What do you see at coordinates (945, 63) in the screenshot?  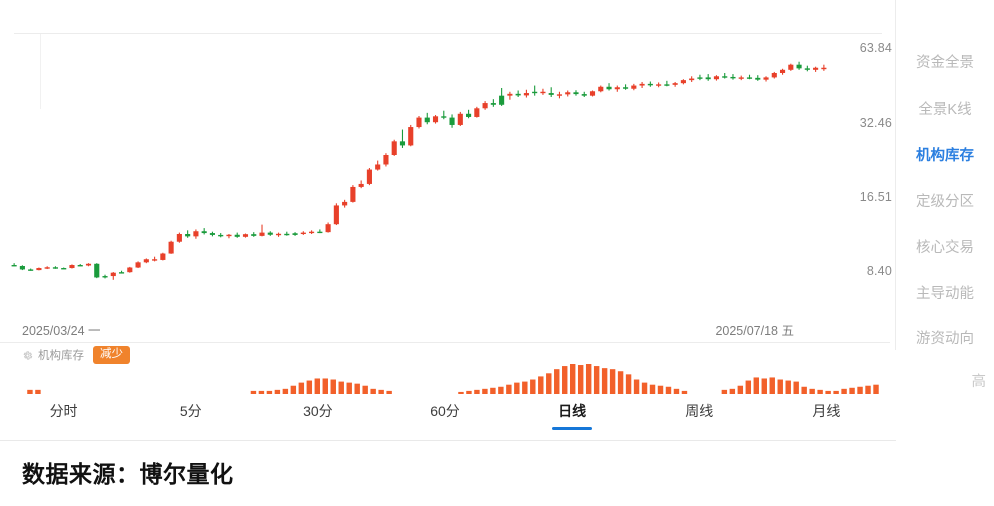 I see `sidebar-item-capital-overview: 资金全景` at bounding box center [945, 63].